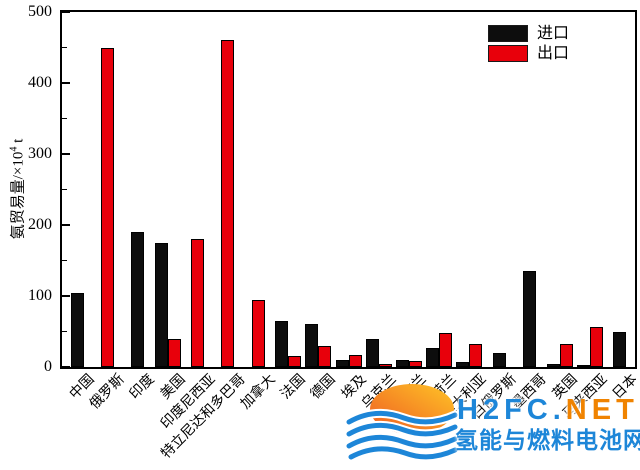  I want to click on legend-item-export: 出口, so click(528, 53).